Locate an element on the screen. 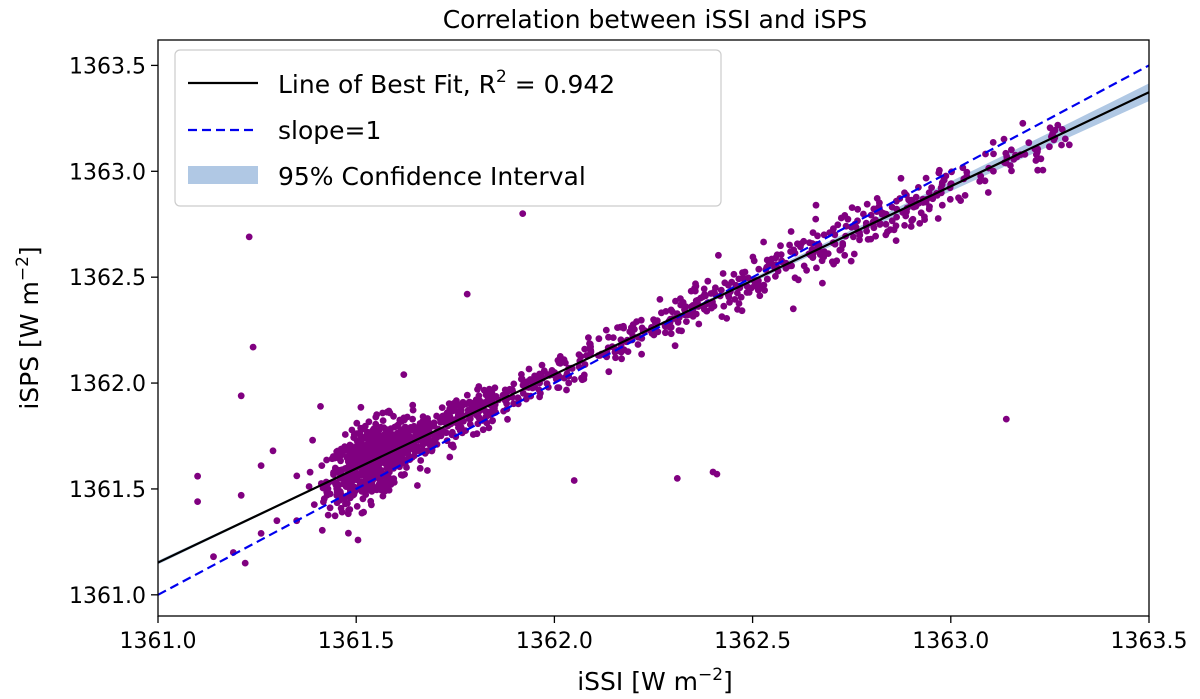  legend-band-swatch is located at coordinates (223, 175).